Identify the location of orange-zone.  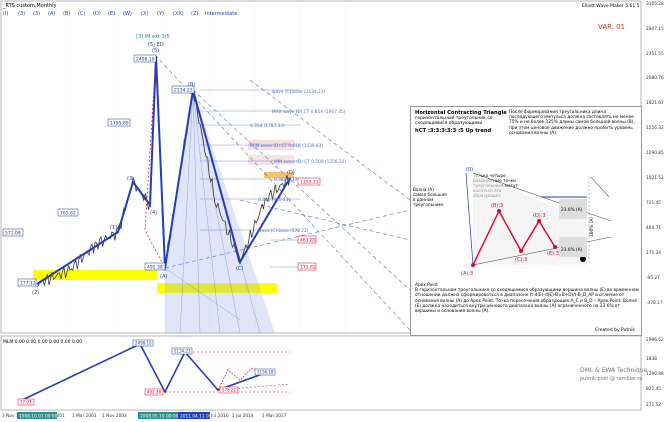
(279, 175).